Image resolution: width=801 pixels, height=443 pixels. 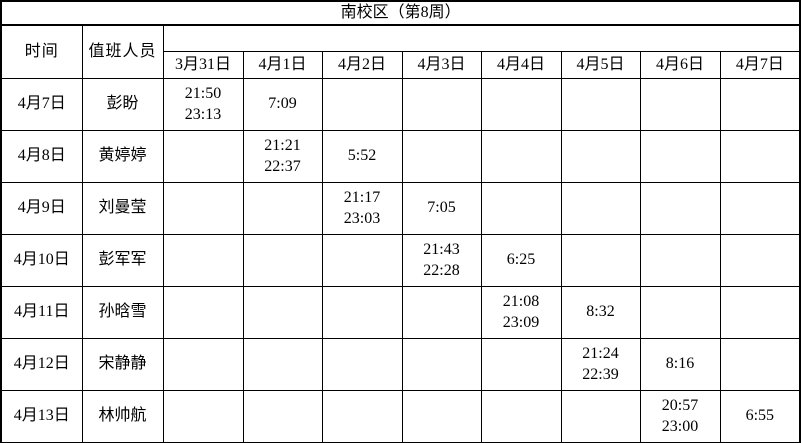 I want to click on time-cell: 21:08 23:09, so click(x=521, y=312).